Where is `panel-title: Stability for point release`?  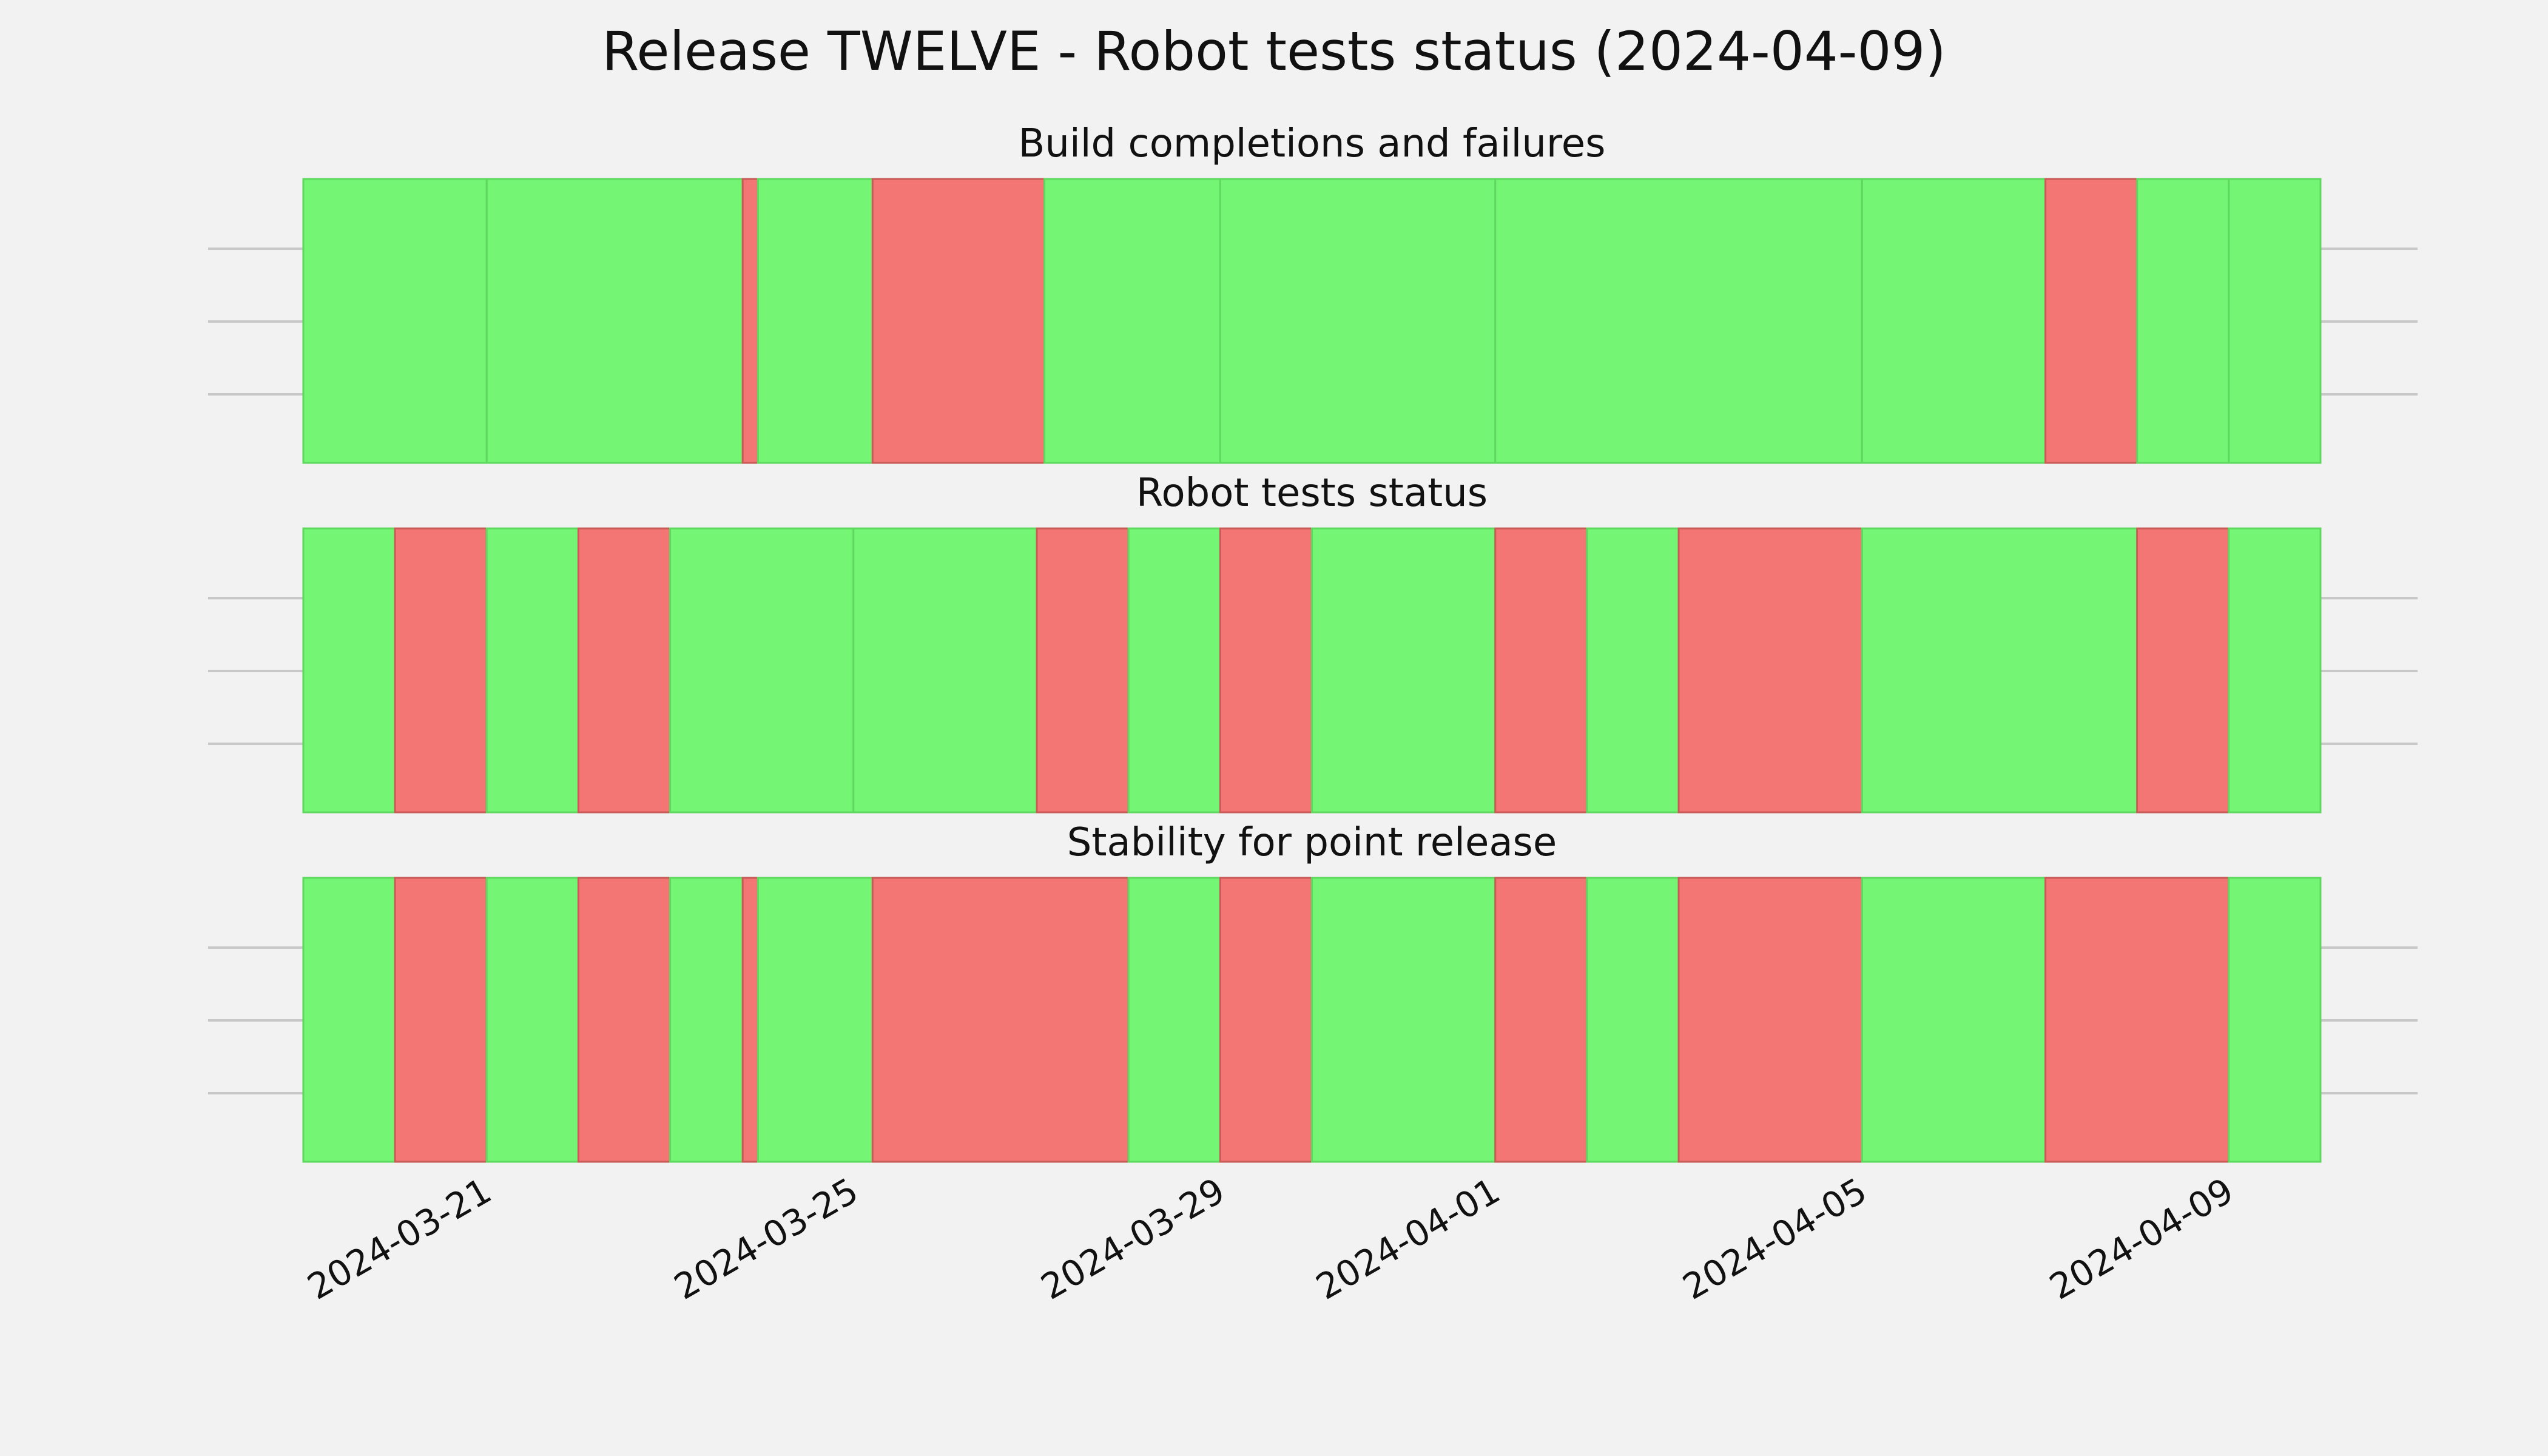
panel-title: Stability for point release is located at coordinates (1312, 842).